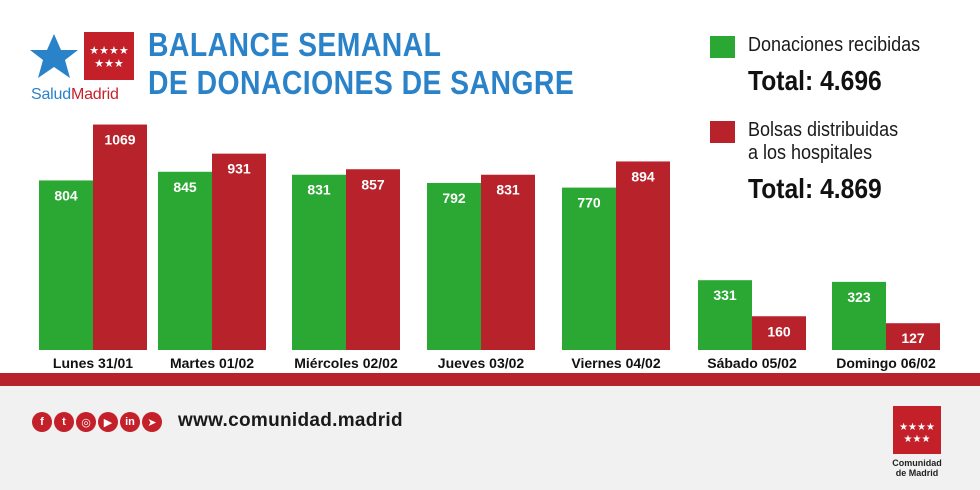  I want to click on legend-item-donaciones: Donaciones recibidas Total: 4.696, so click(840, 65).